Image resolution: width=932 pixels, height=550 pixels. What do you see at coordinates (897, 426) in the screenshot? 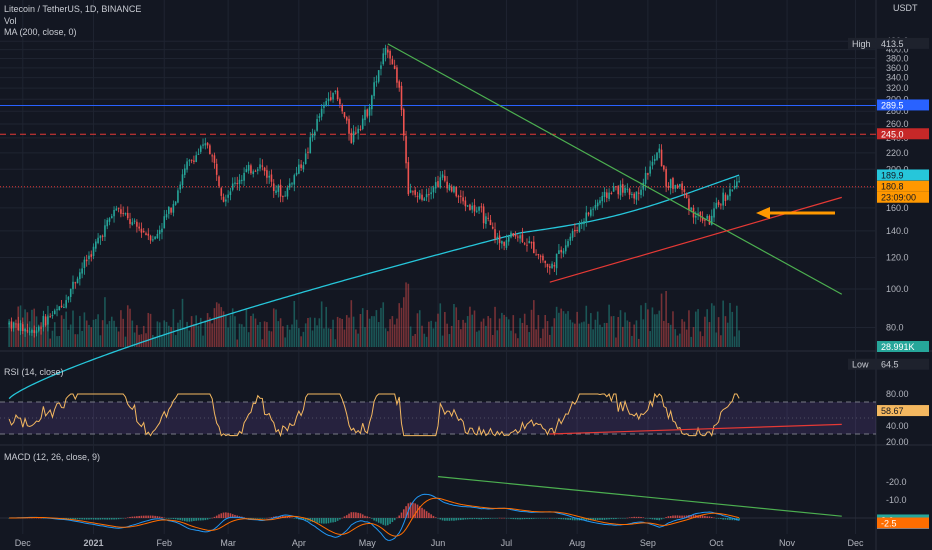
I see `rsi-tick-label: 40.00` at bounding box center [897, 426].